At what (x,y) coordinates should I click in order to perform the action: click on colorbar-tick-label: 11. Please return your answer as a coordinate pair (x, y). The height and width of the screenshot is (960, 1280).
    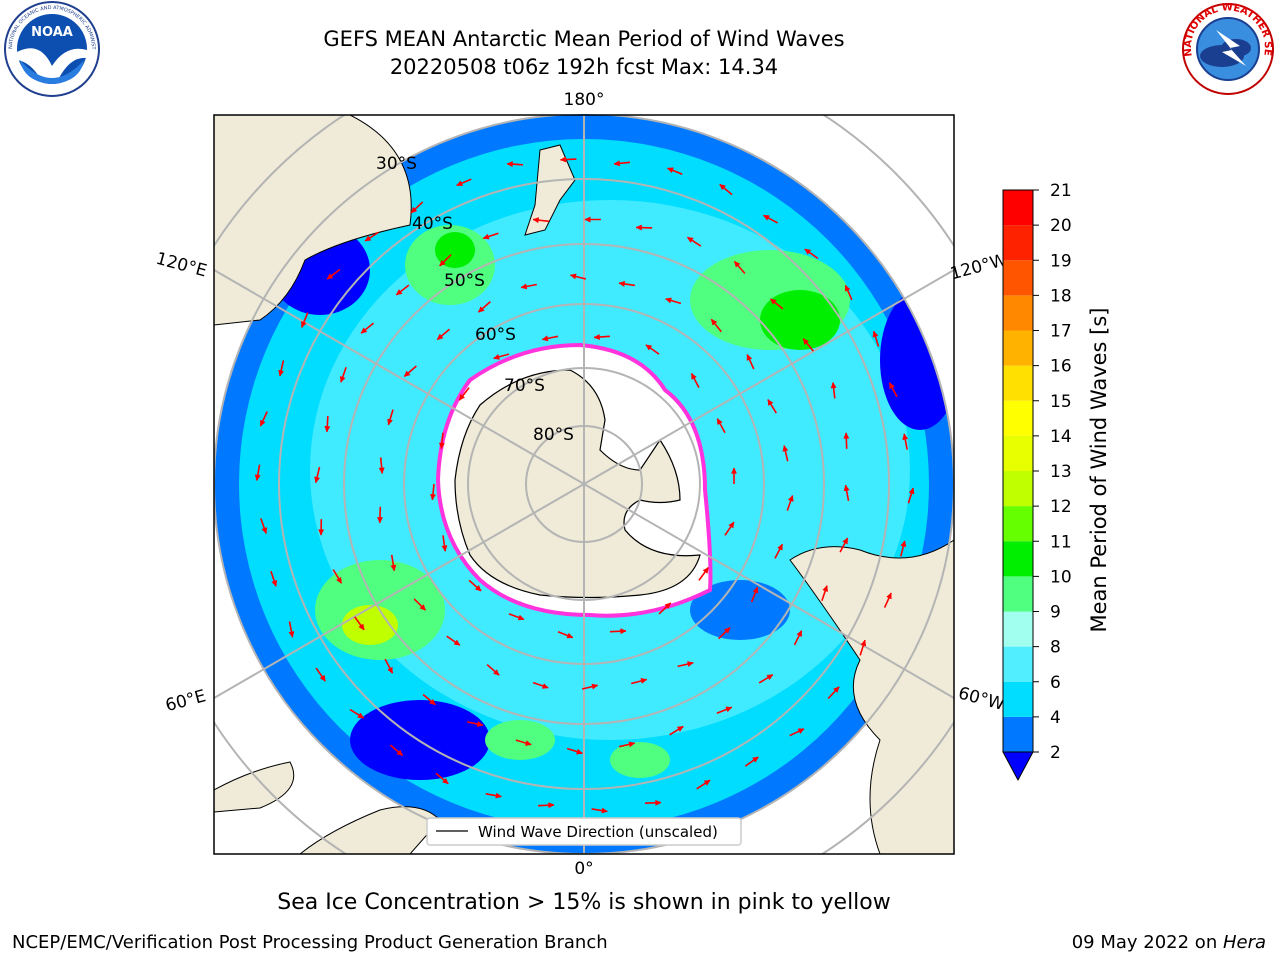
    Looking at the image, I should click on (1061, 542).